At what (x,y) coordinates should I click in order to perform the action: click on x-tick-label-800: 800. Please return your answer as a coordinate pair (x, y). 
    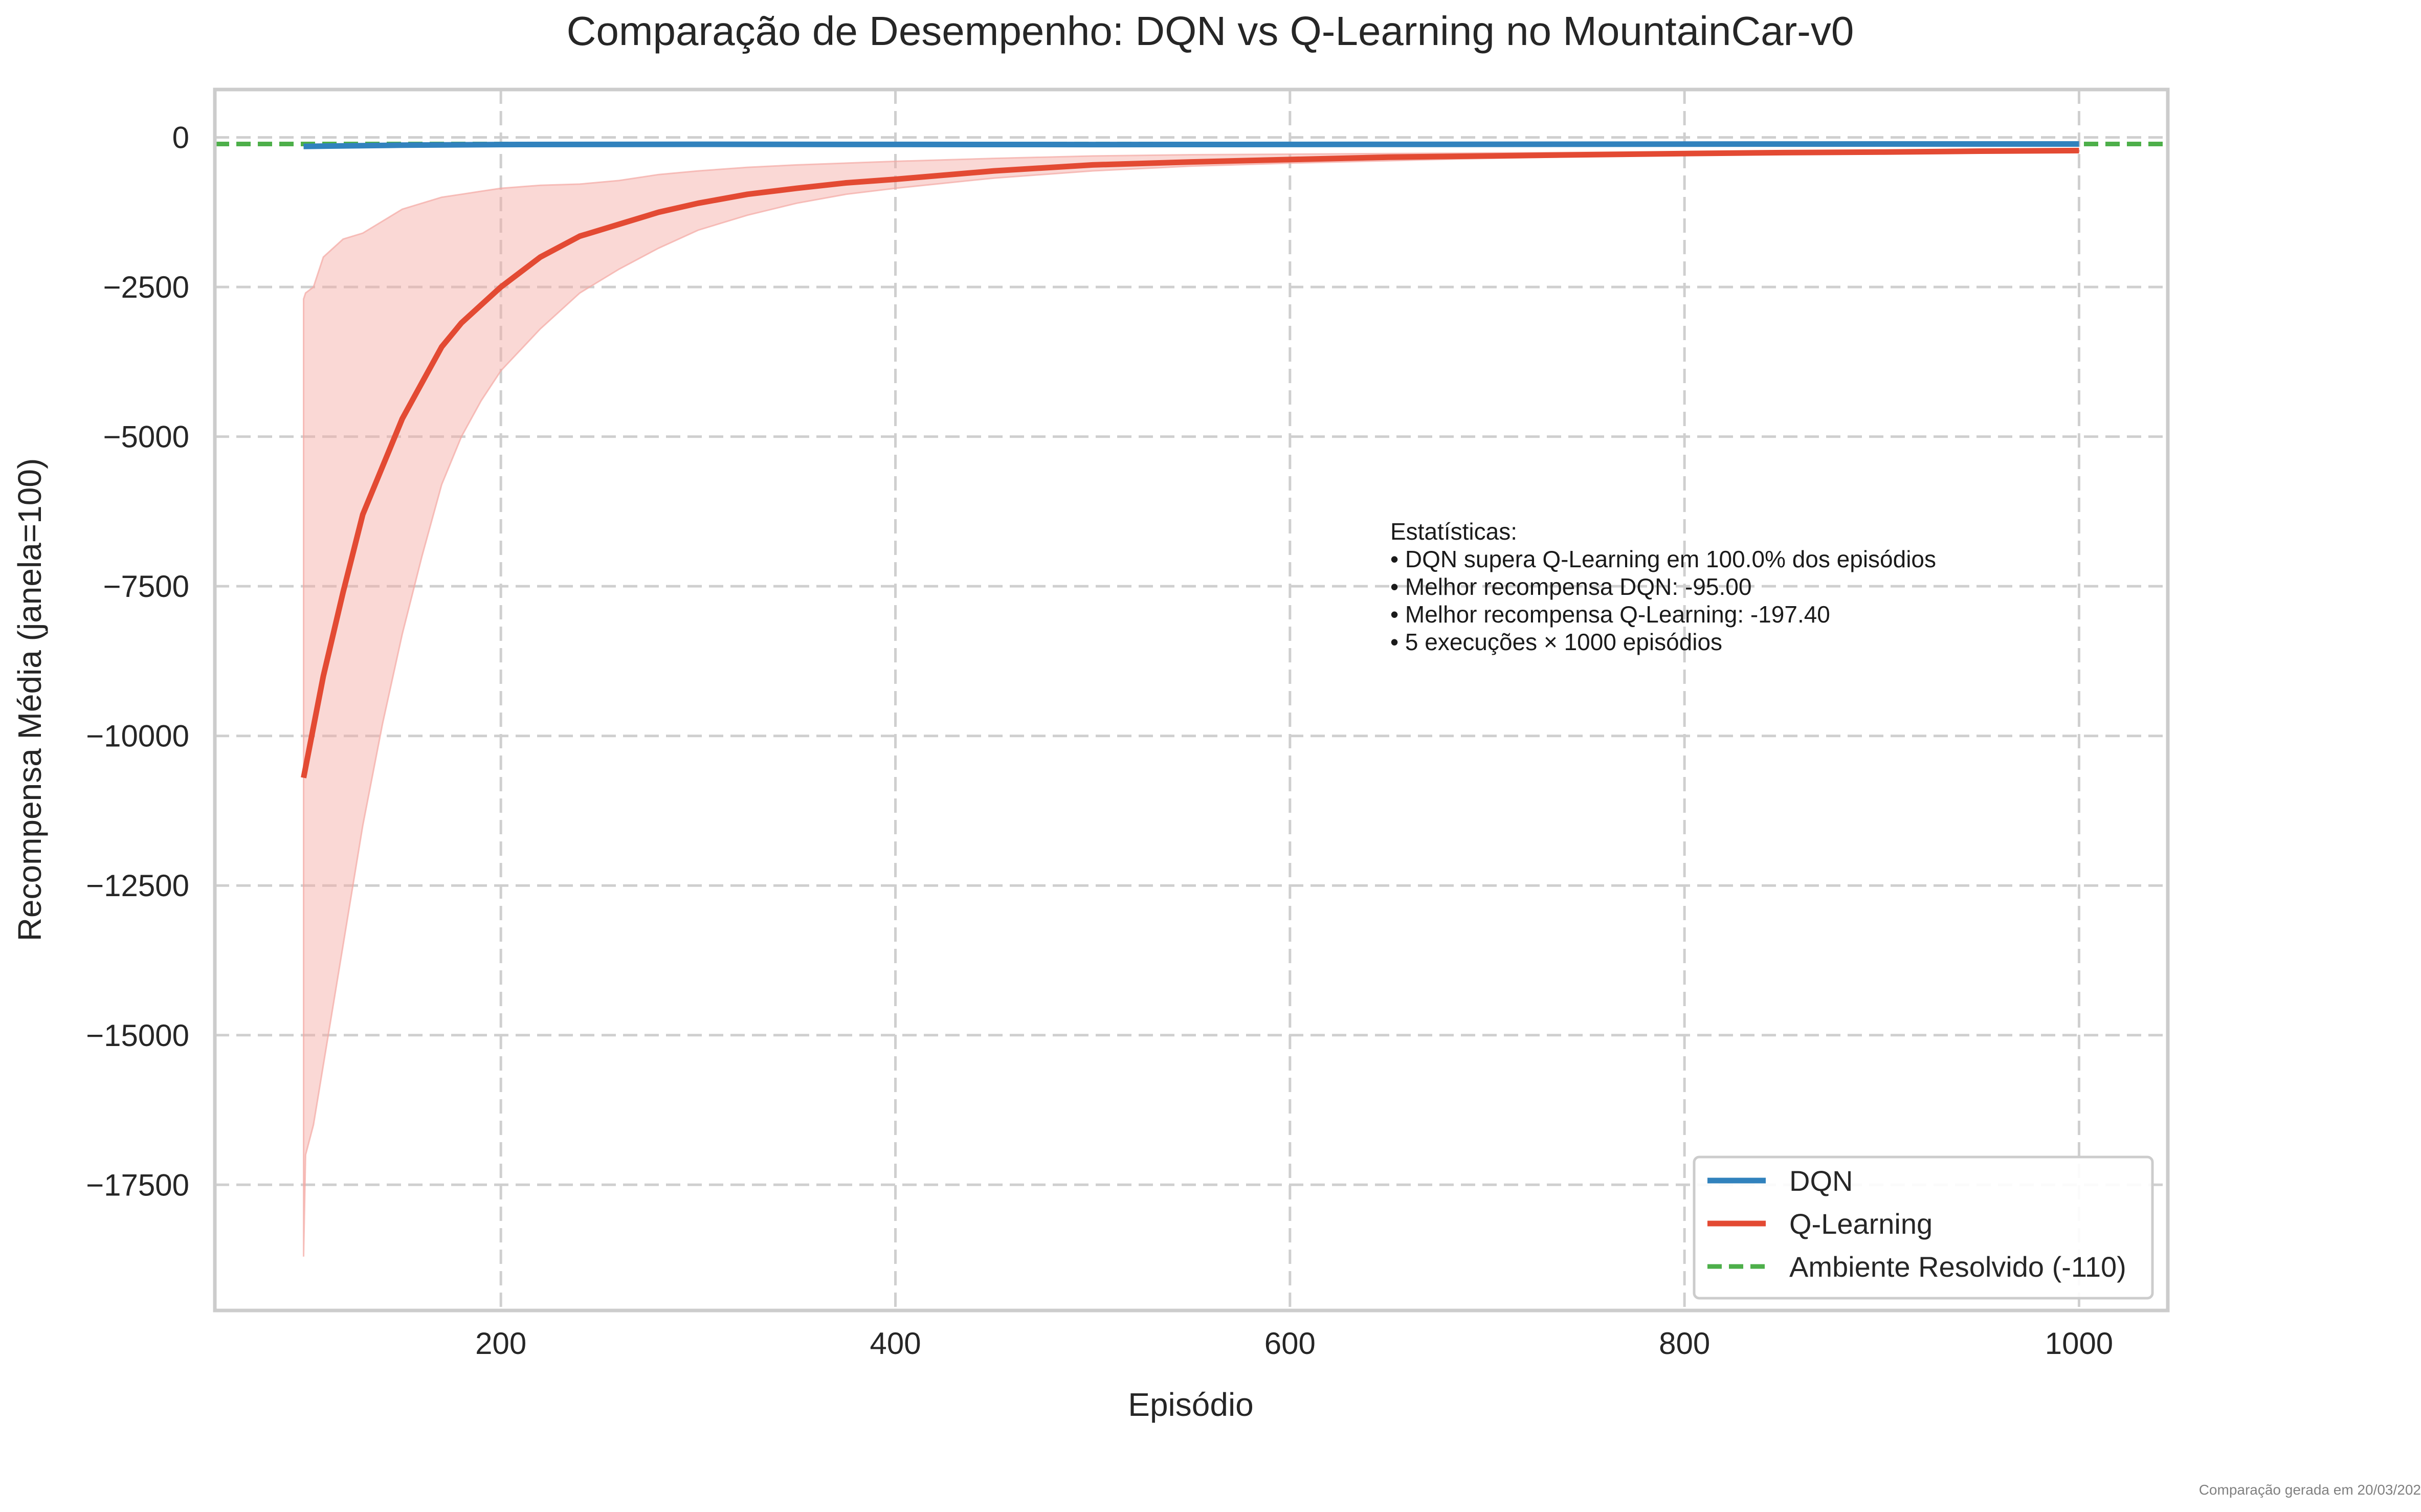
    Looking at the image, I should click on (1684, 1343).